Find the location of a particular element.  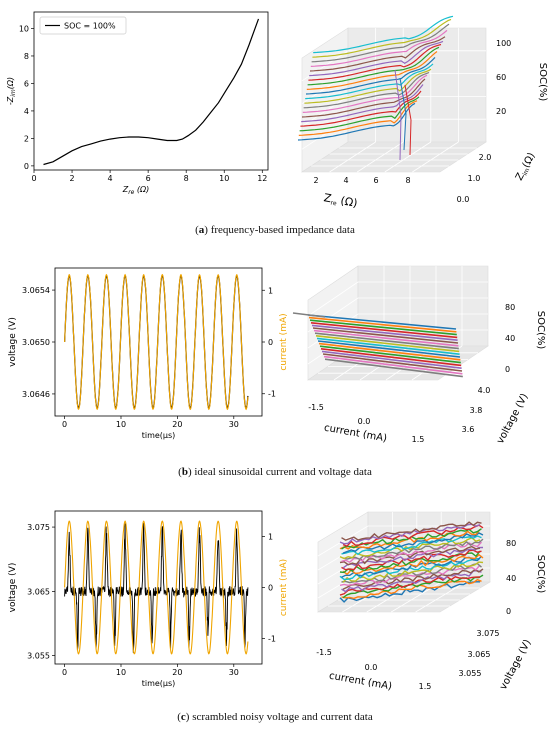

x-tick-label: 1.5 is located at coordinates (418, 439).